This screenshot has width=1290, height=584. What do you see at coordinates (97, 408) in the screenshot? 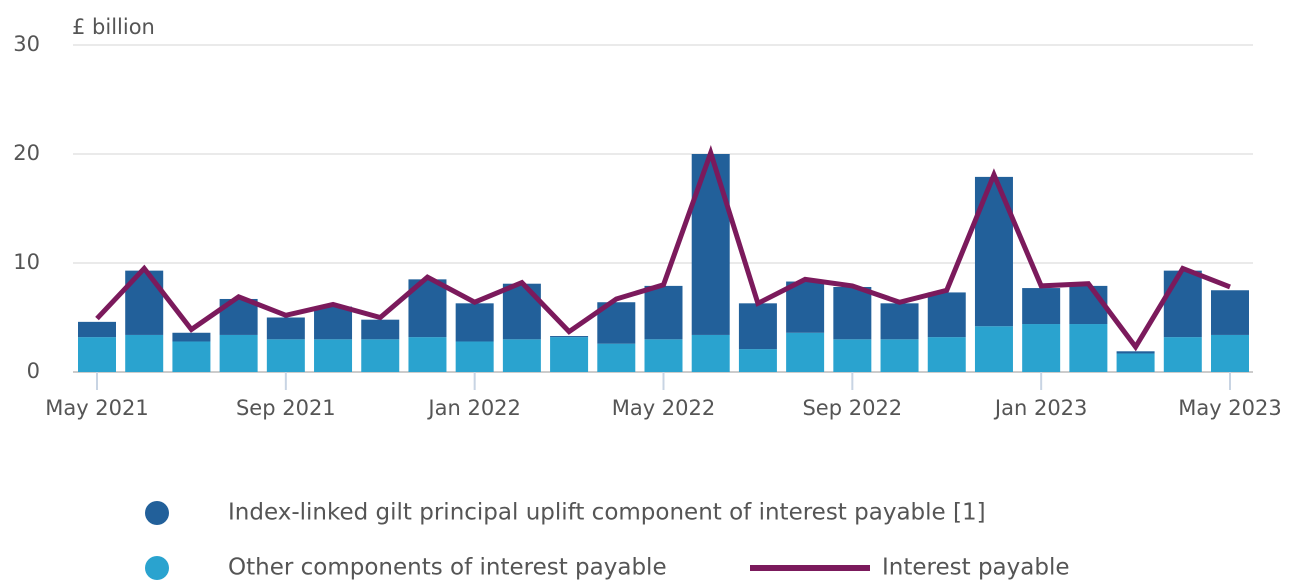
I see `x-tick-label: May 2021` at bounding box center [97, 408].